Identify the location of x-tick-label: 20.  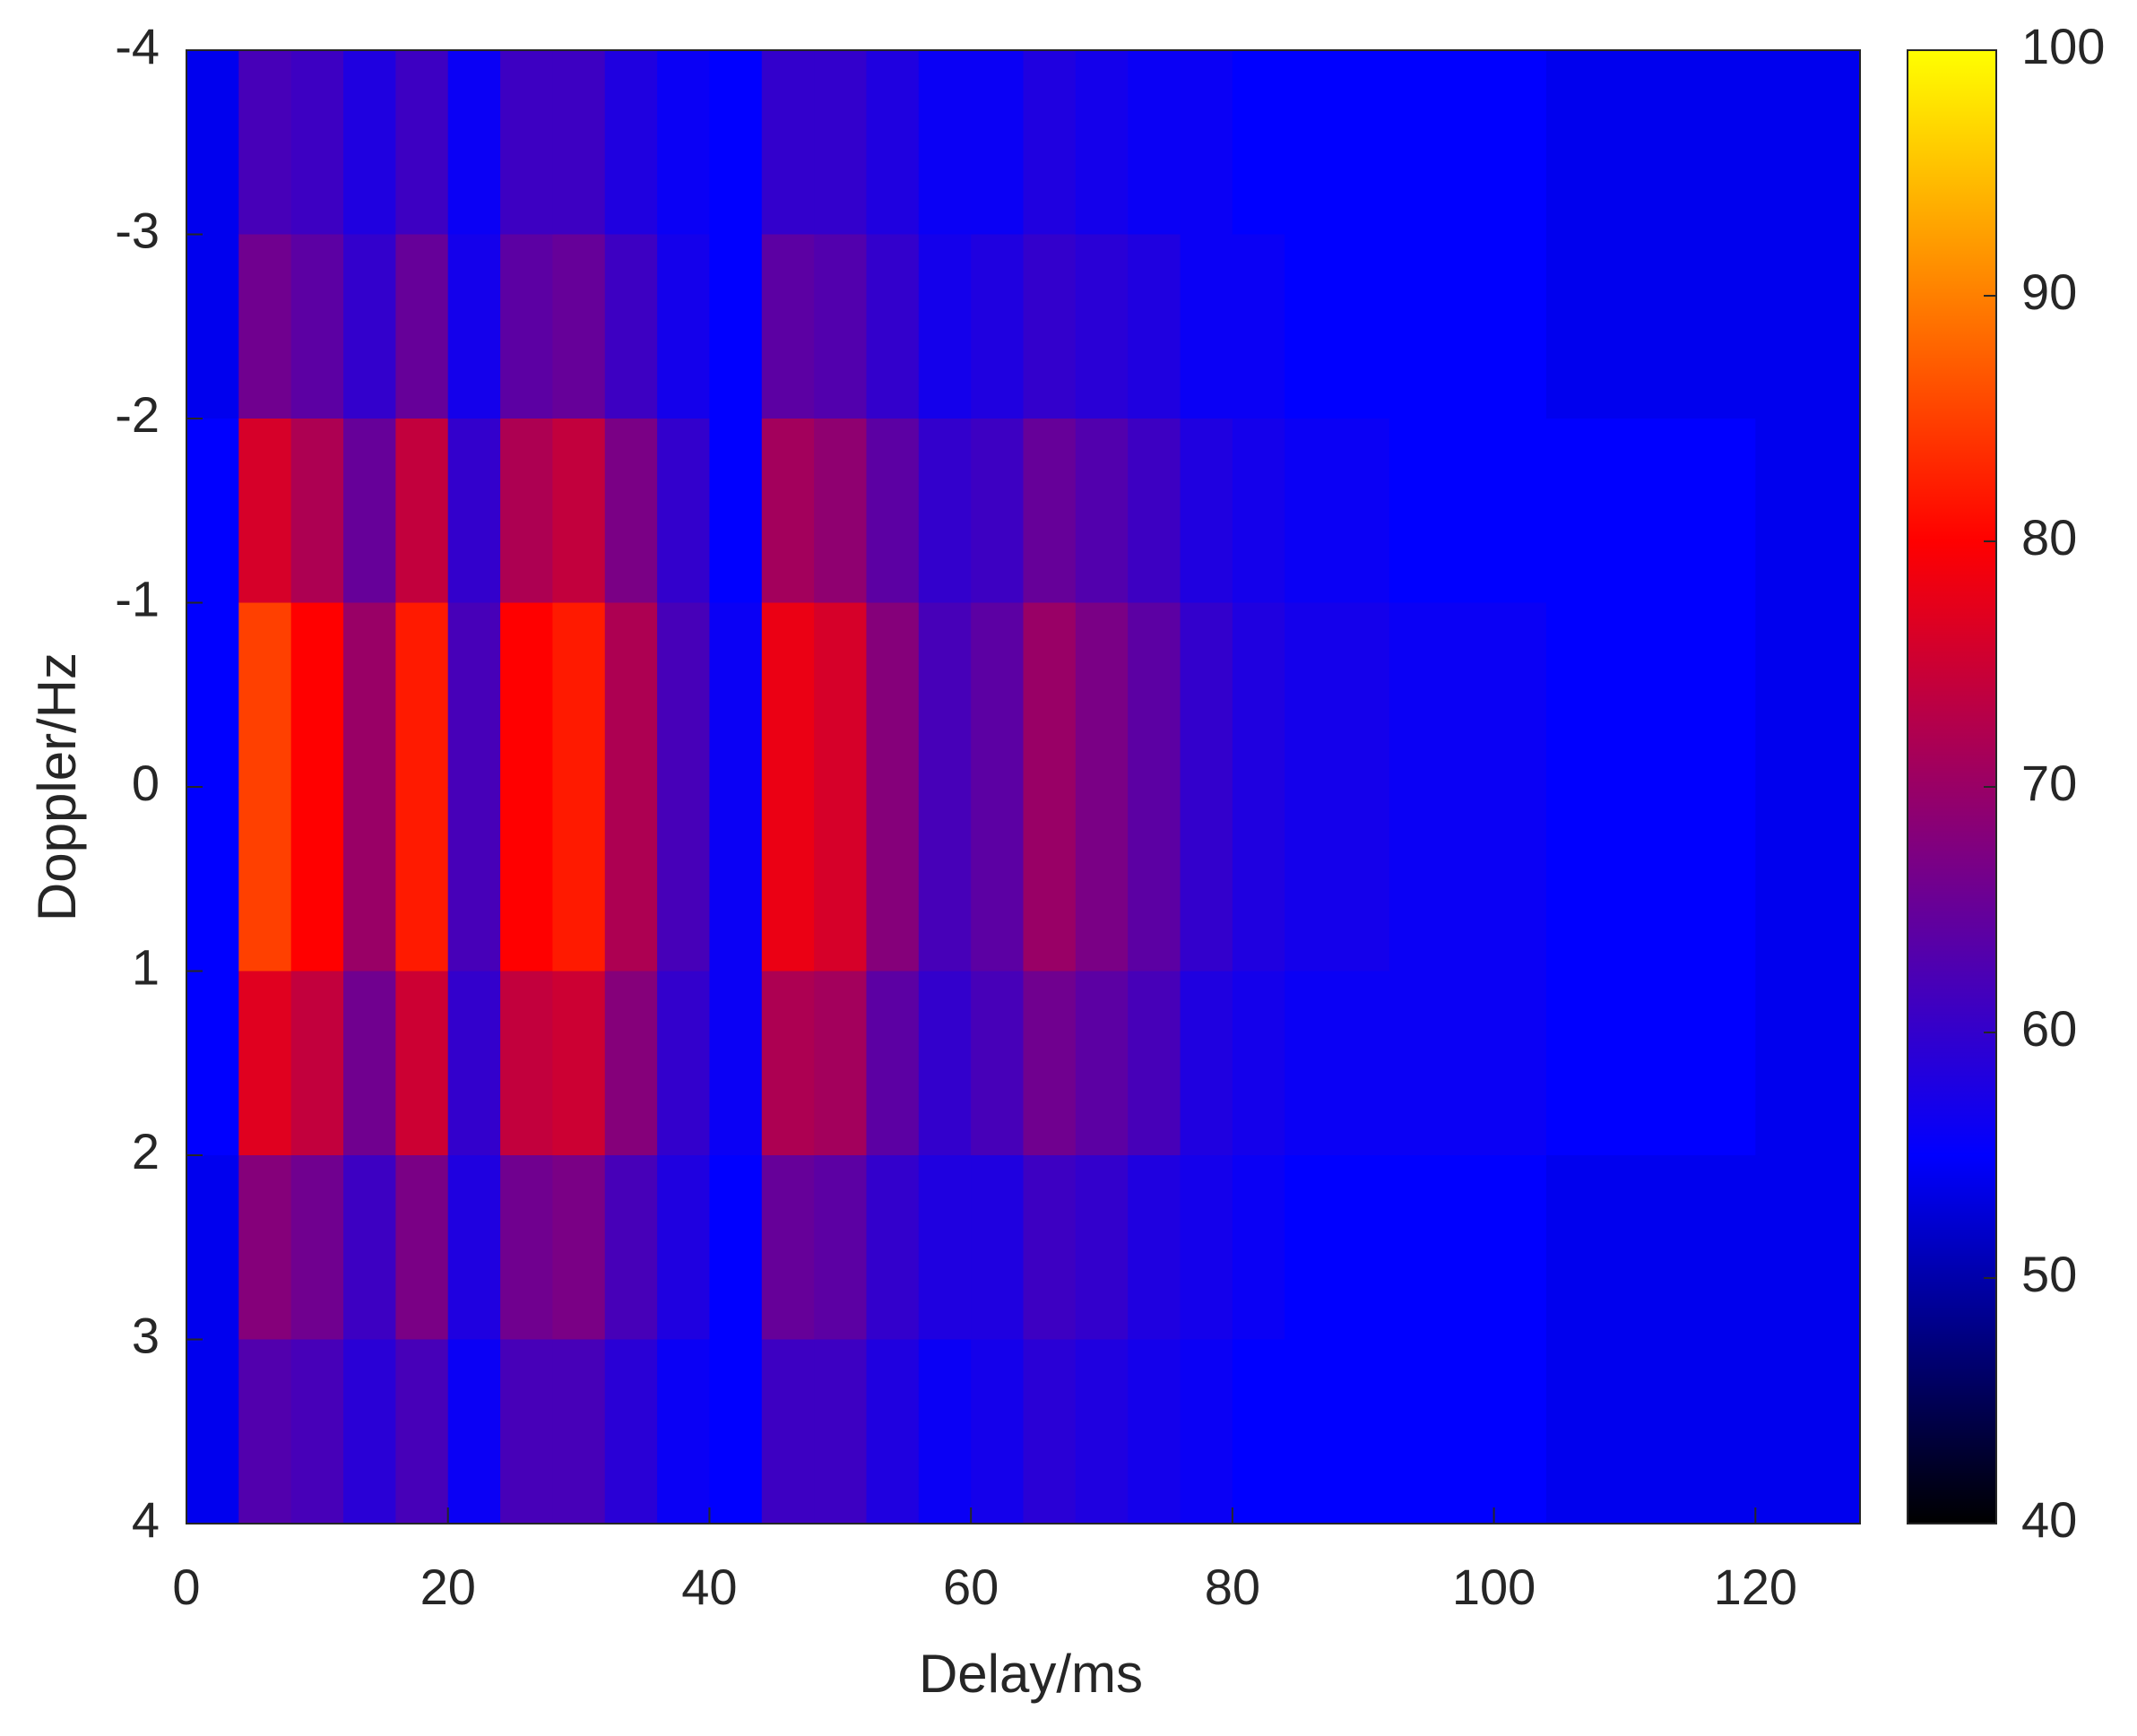
(448, 1587).